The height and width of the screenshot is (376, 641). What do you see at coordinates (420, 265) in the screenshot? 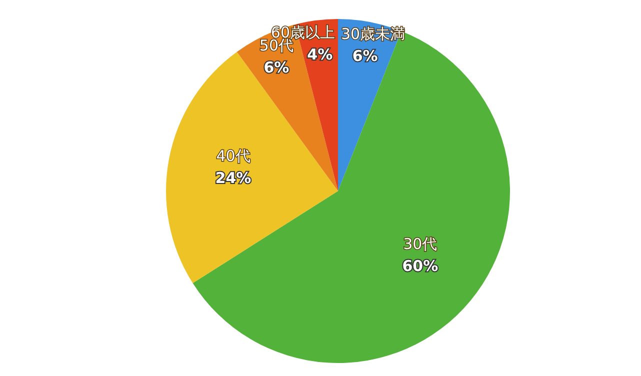
I see `data-label: 60%` at bounding box center [420, 265].